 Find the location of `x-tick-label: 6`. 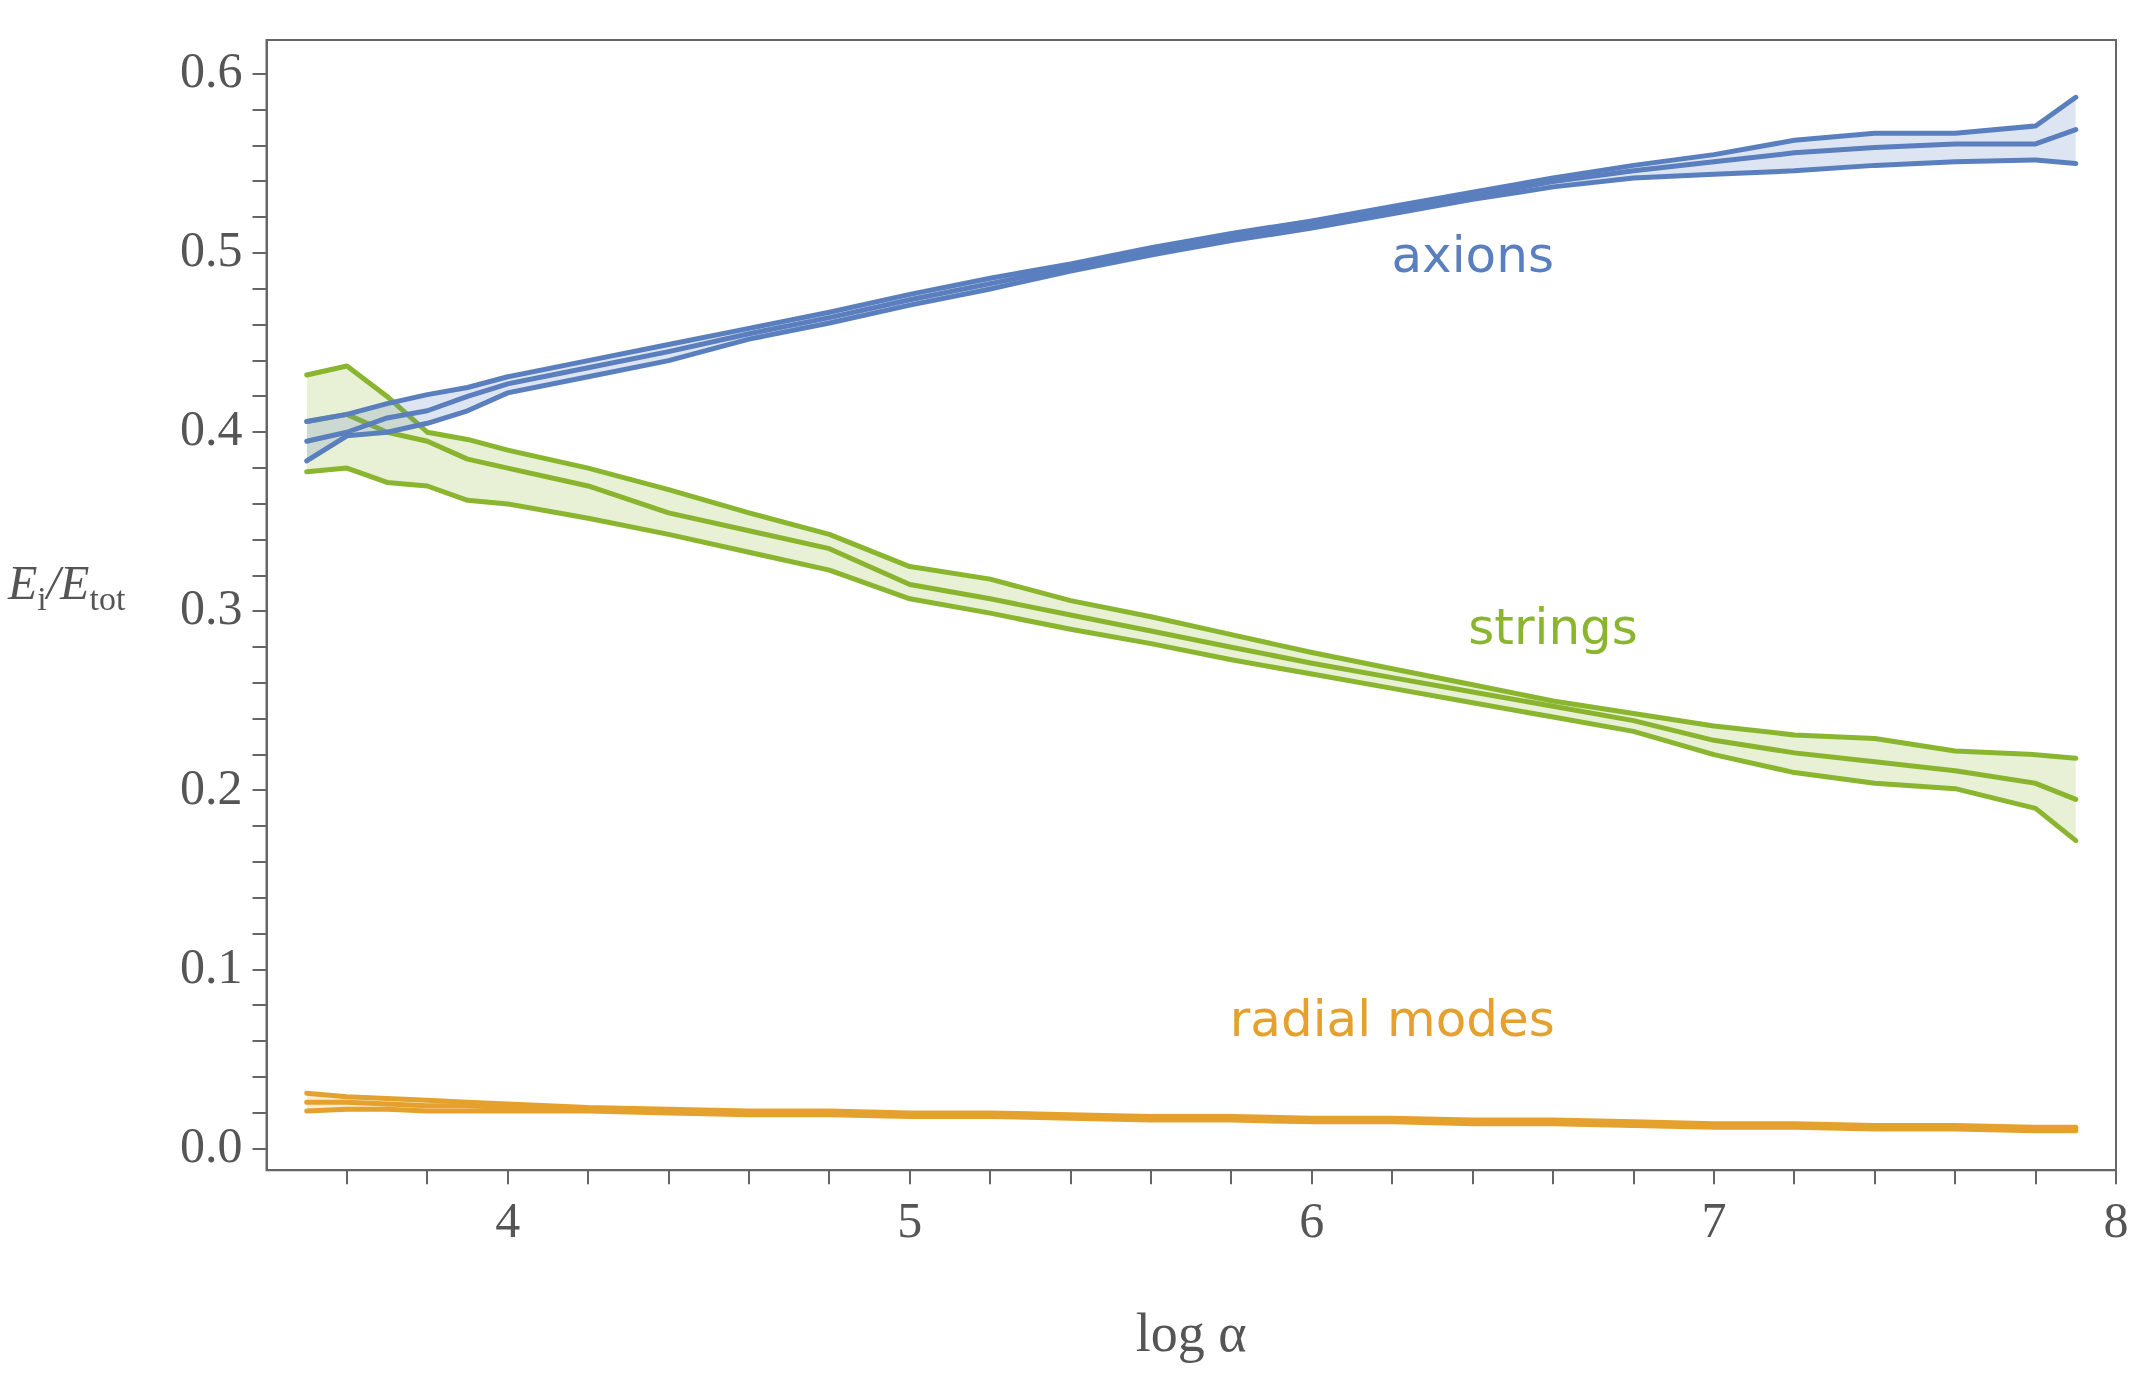

x-tick-label: 6 is located at coordinates (1312, 1220).